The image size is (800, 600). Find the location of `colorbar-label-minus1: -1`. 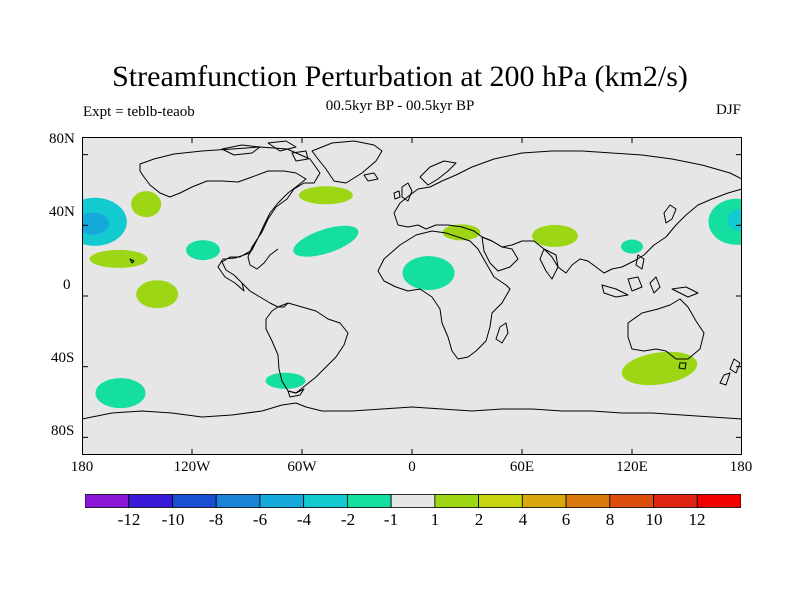

colorbar-label-minus1: -1 is located at coordinates (391, 519).